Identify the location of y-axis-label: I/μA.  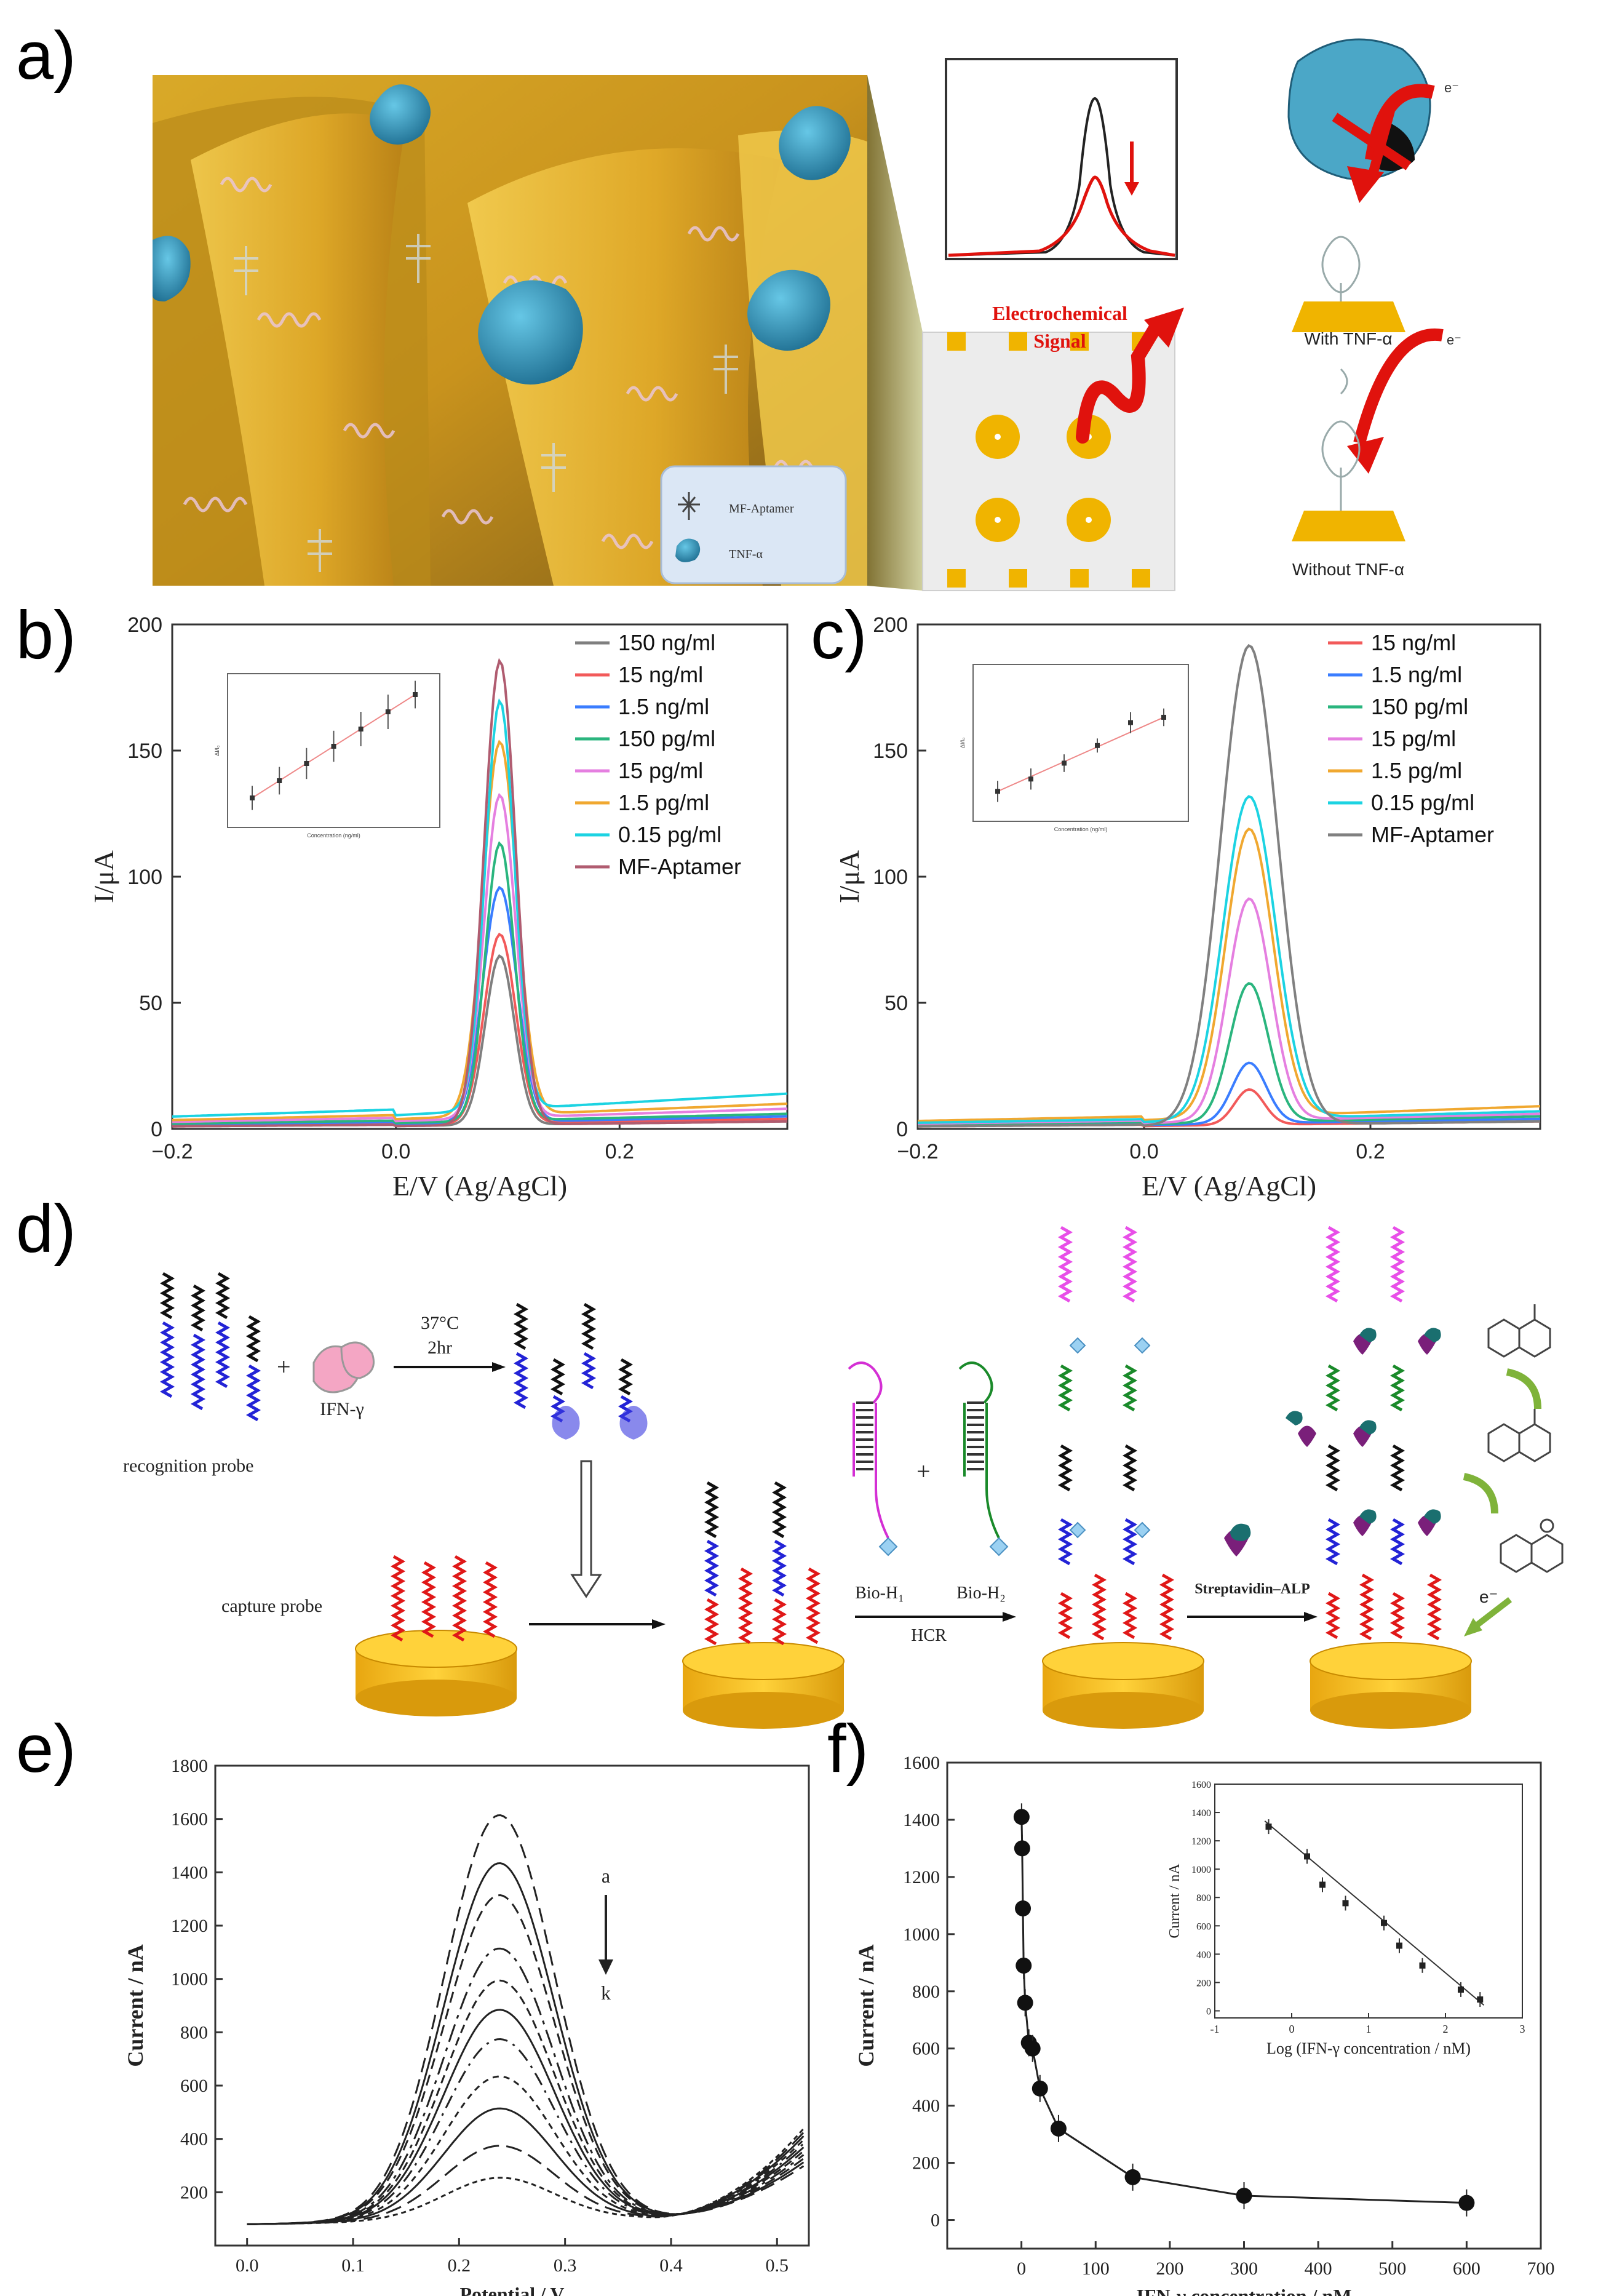
(849, 877).